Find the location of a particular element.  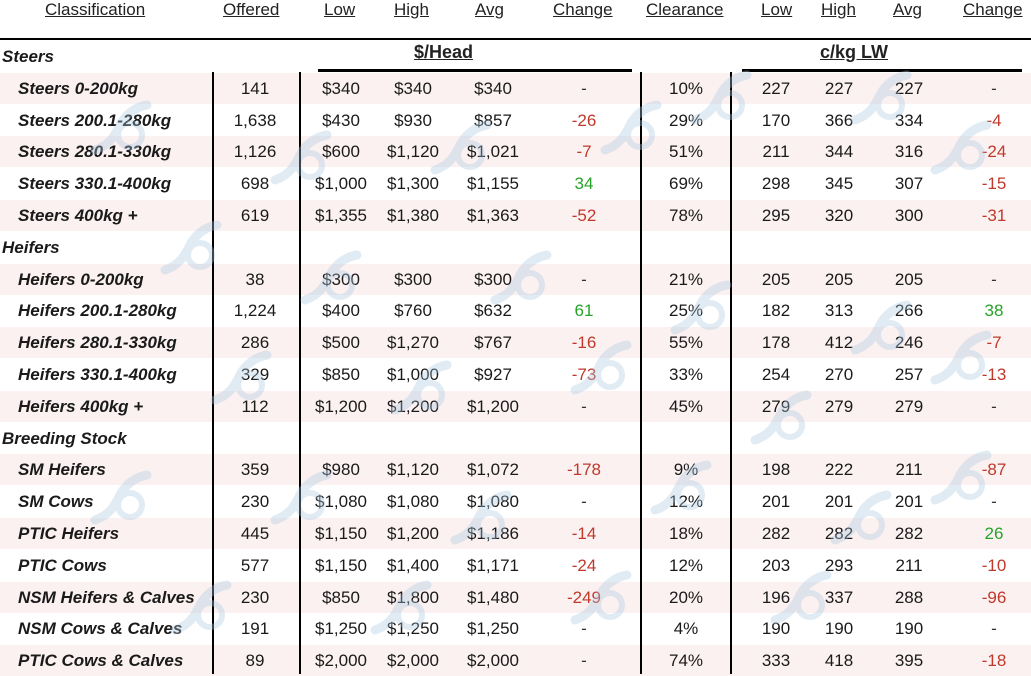

unit-cents-per-kg: c/kg LW is located at coordinates (854, 52).